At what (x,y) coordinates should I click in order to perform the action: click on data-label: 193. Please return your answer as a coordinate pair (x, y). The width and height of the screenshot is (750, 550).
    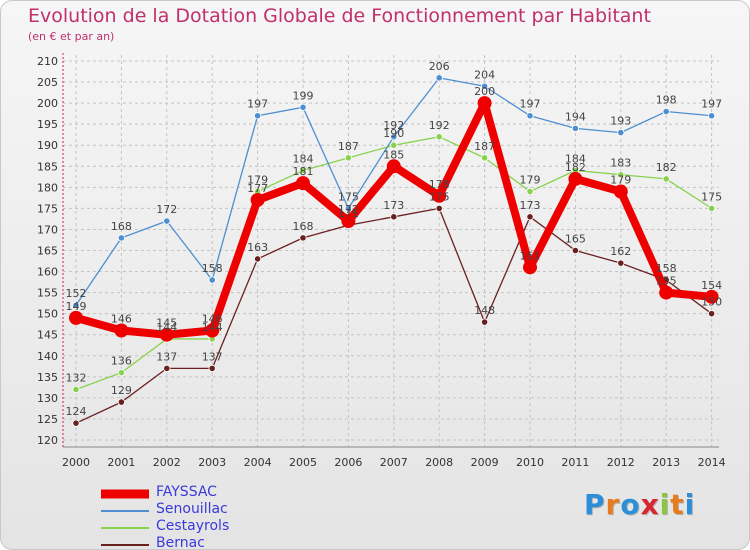
    Looking at the image, I should click on (620, 121).